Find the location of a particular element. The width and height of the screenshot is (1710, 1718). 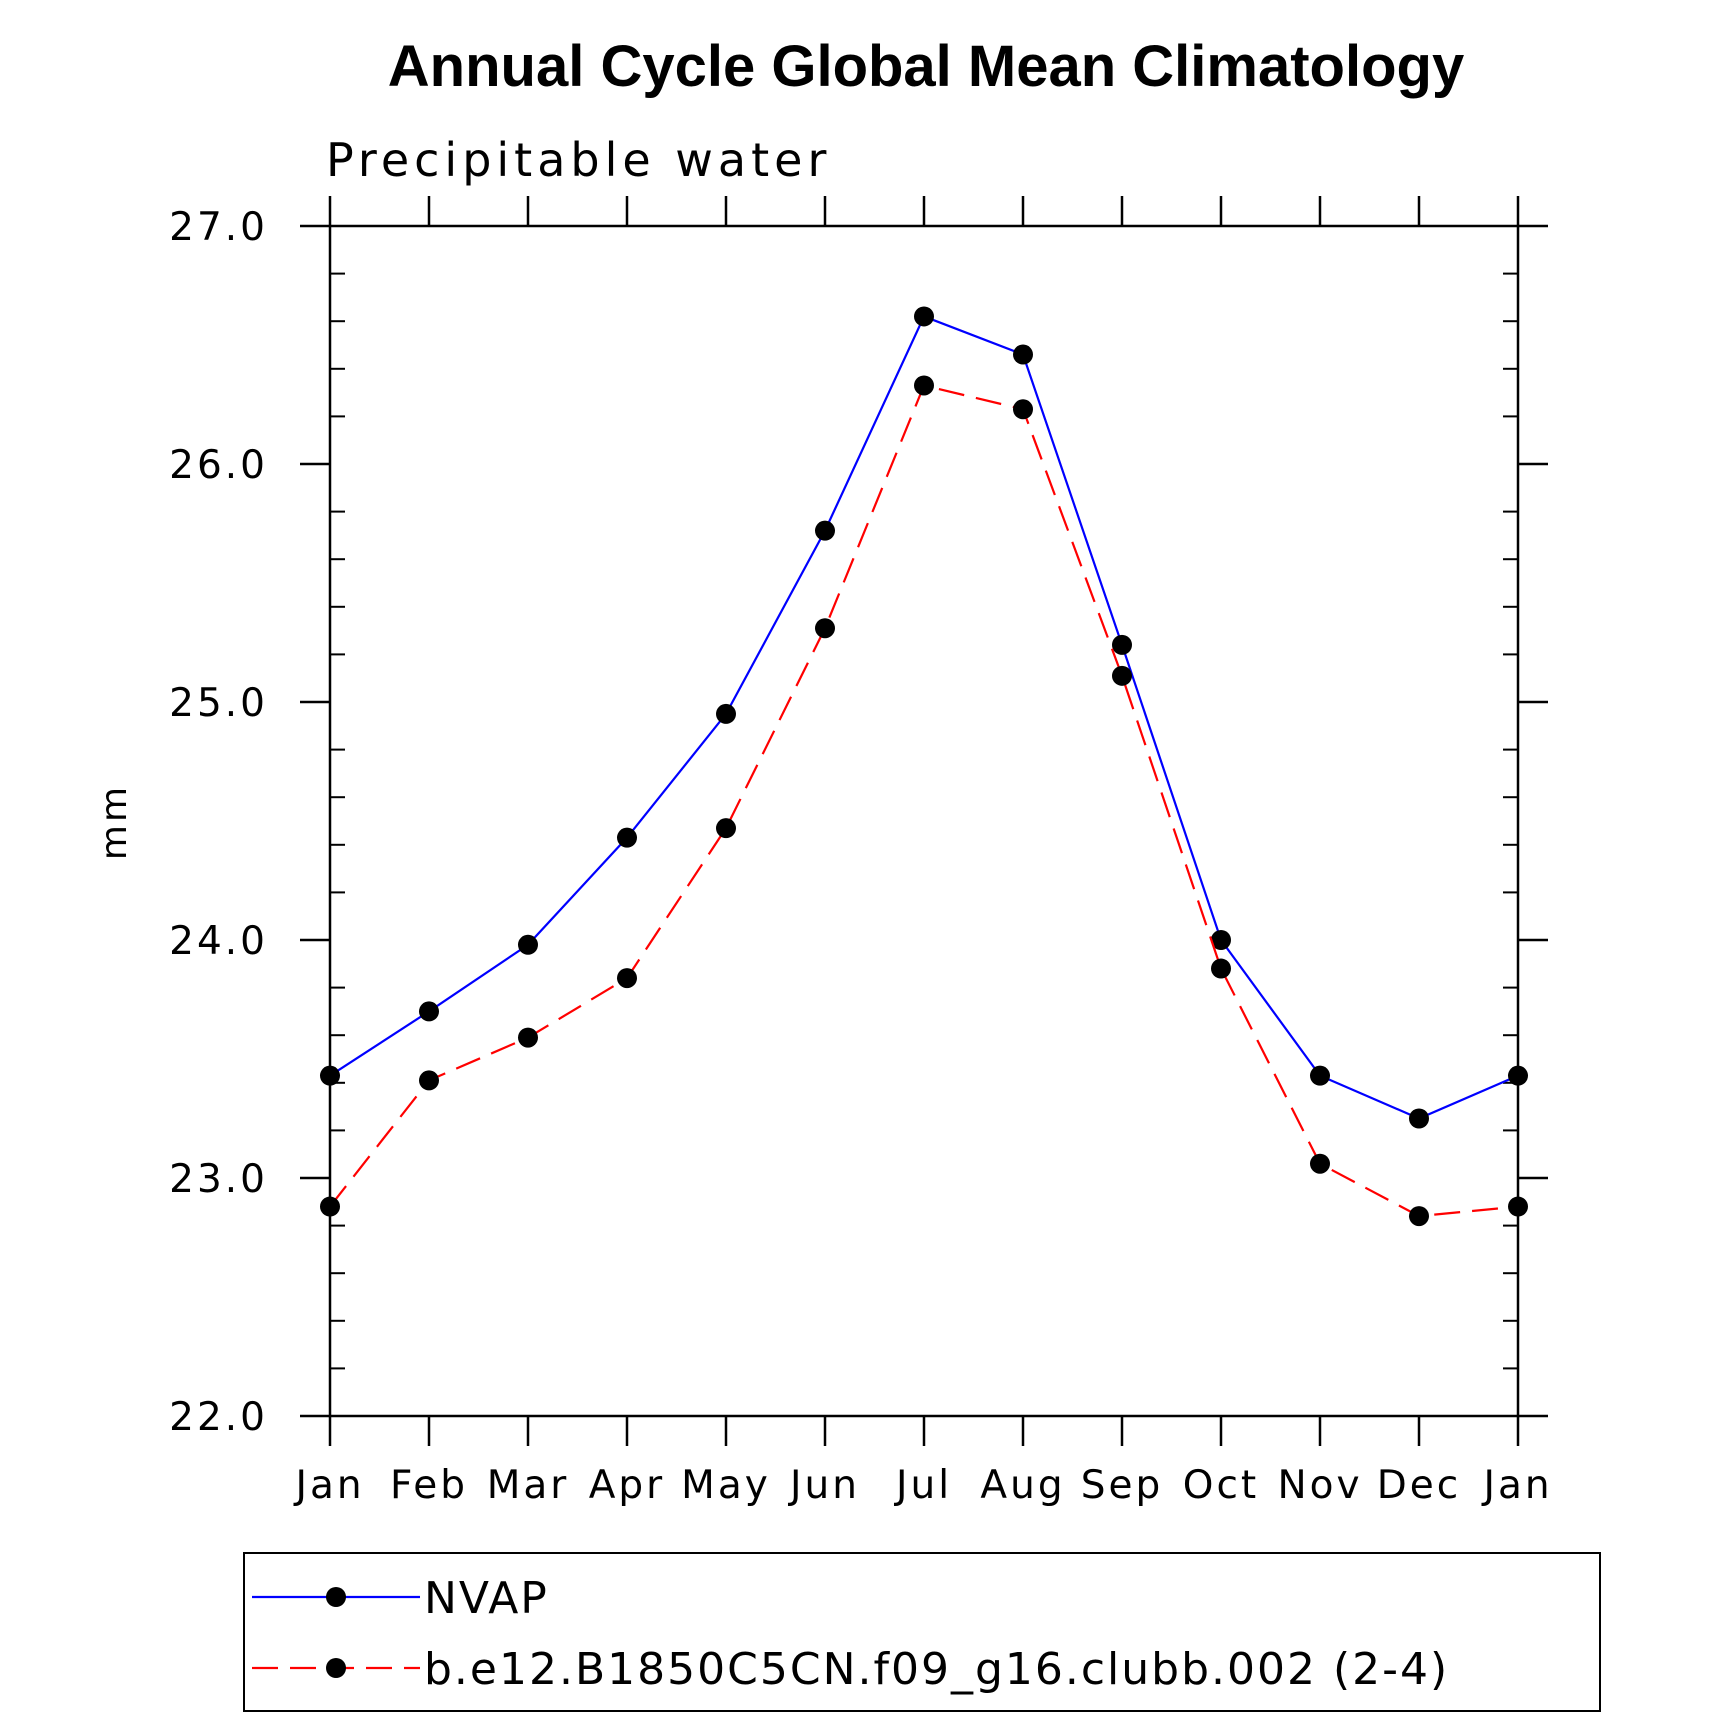

x-tick-label: Dec is located at coordinates (1419, 1485).